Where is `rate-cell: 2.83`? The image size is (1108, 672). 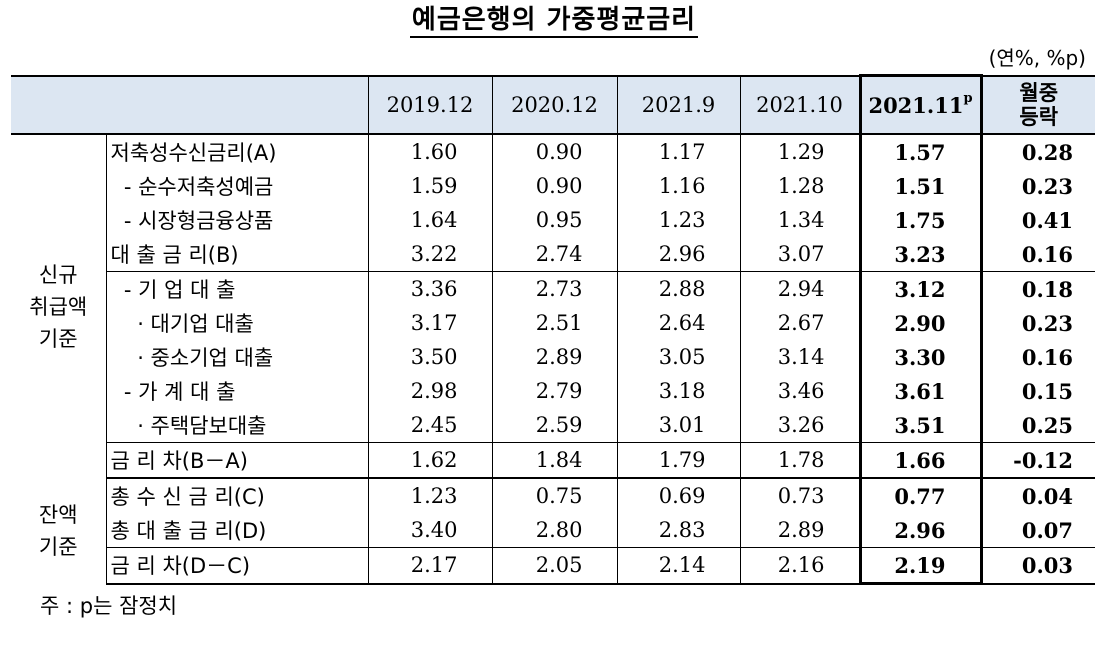
rate-cell: 2.83 is located at coordinates (678, 530).